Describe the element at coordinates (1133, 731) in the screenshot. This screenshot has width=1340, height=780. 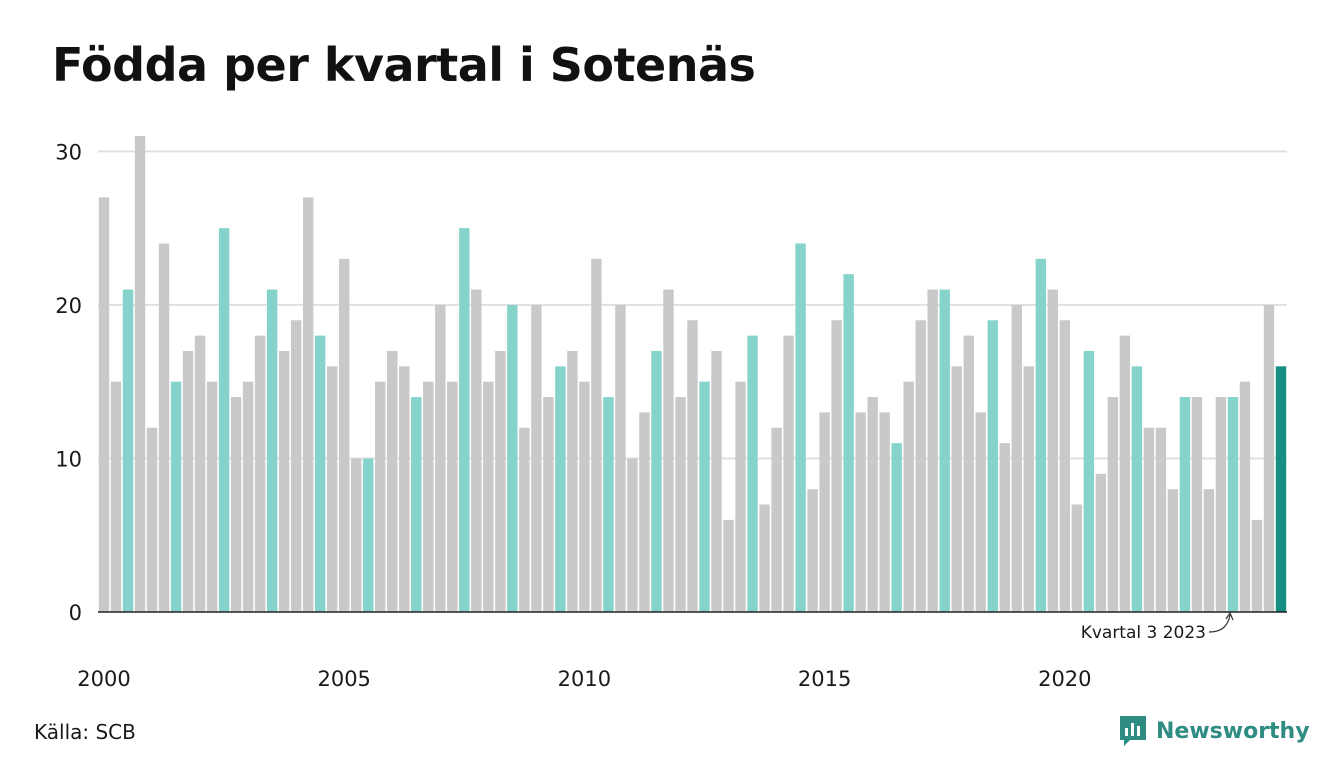
I see `newsworthy-logo-icon` at that location.